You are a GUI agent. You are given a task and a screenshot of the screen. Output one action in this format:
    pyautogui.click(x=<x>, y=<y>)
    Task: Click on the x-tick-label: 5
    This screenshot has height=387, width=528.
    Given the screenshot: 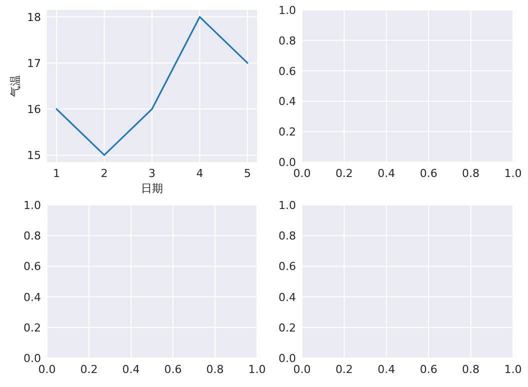 What is the action you would take?
    pyautogui.click(x=247, y=173)
    